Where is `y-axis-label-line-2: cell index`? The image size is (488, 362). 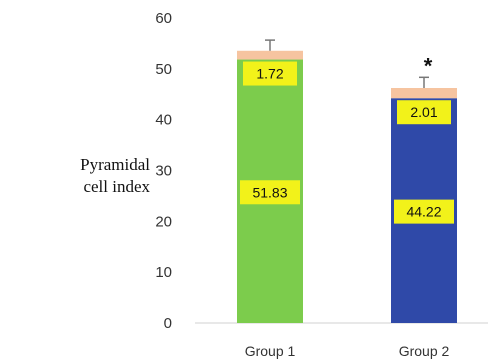 y-axis-label-line-2: cell index is located at coordinates (116, 186).